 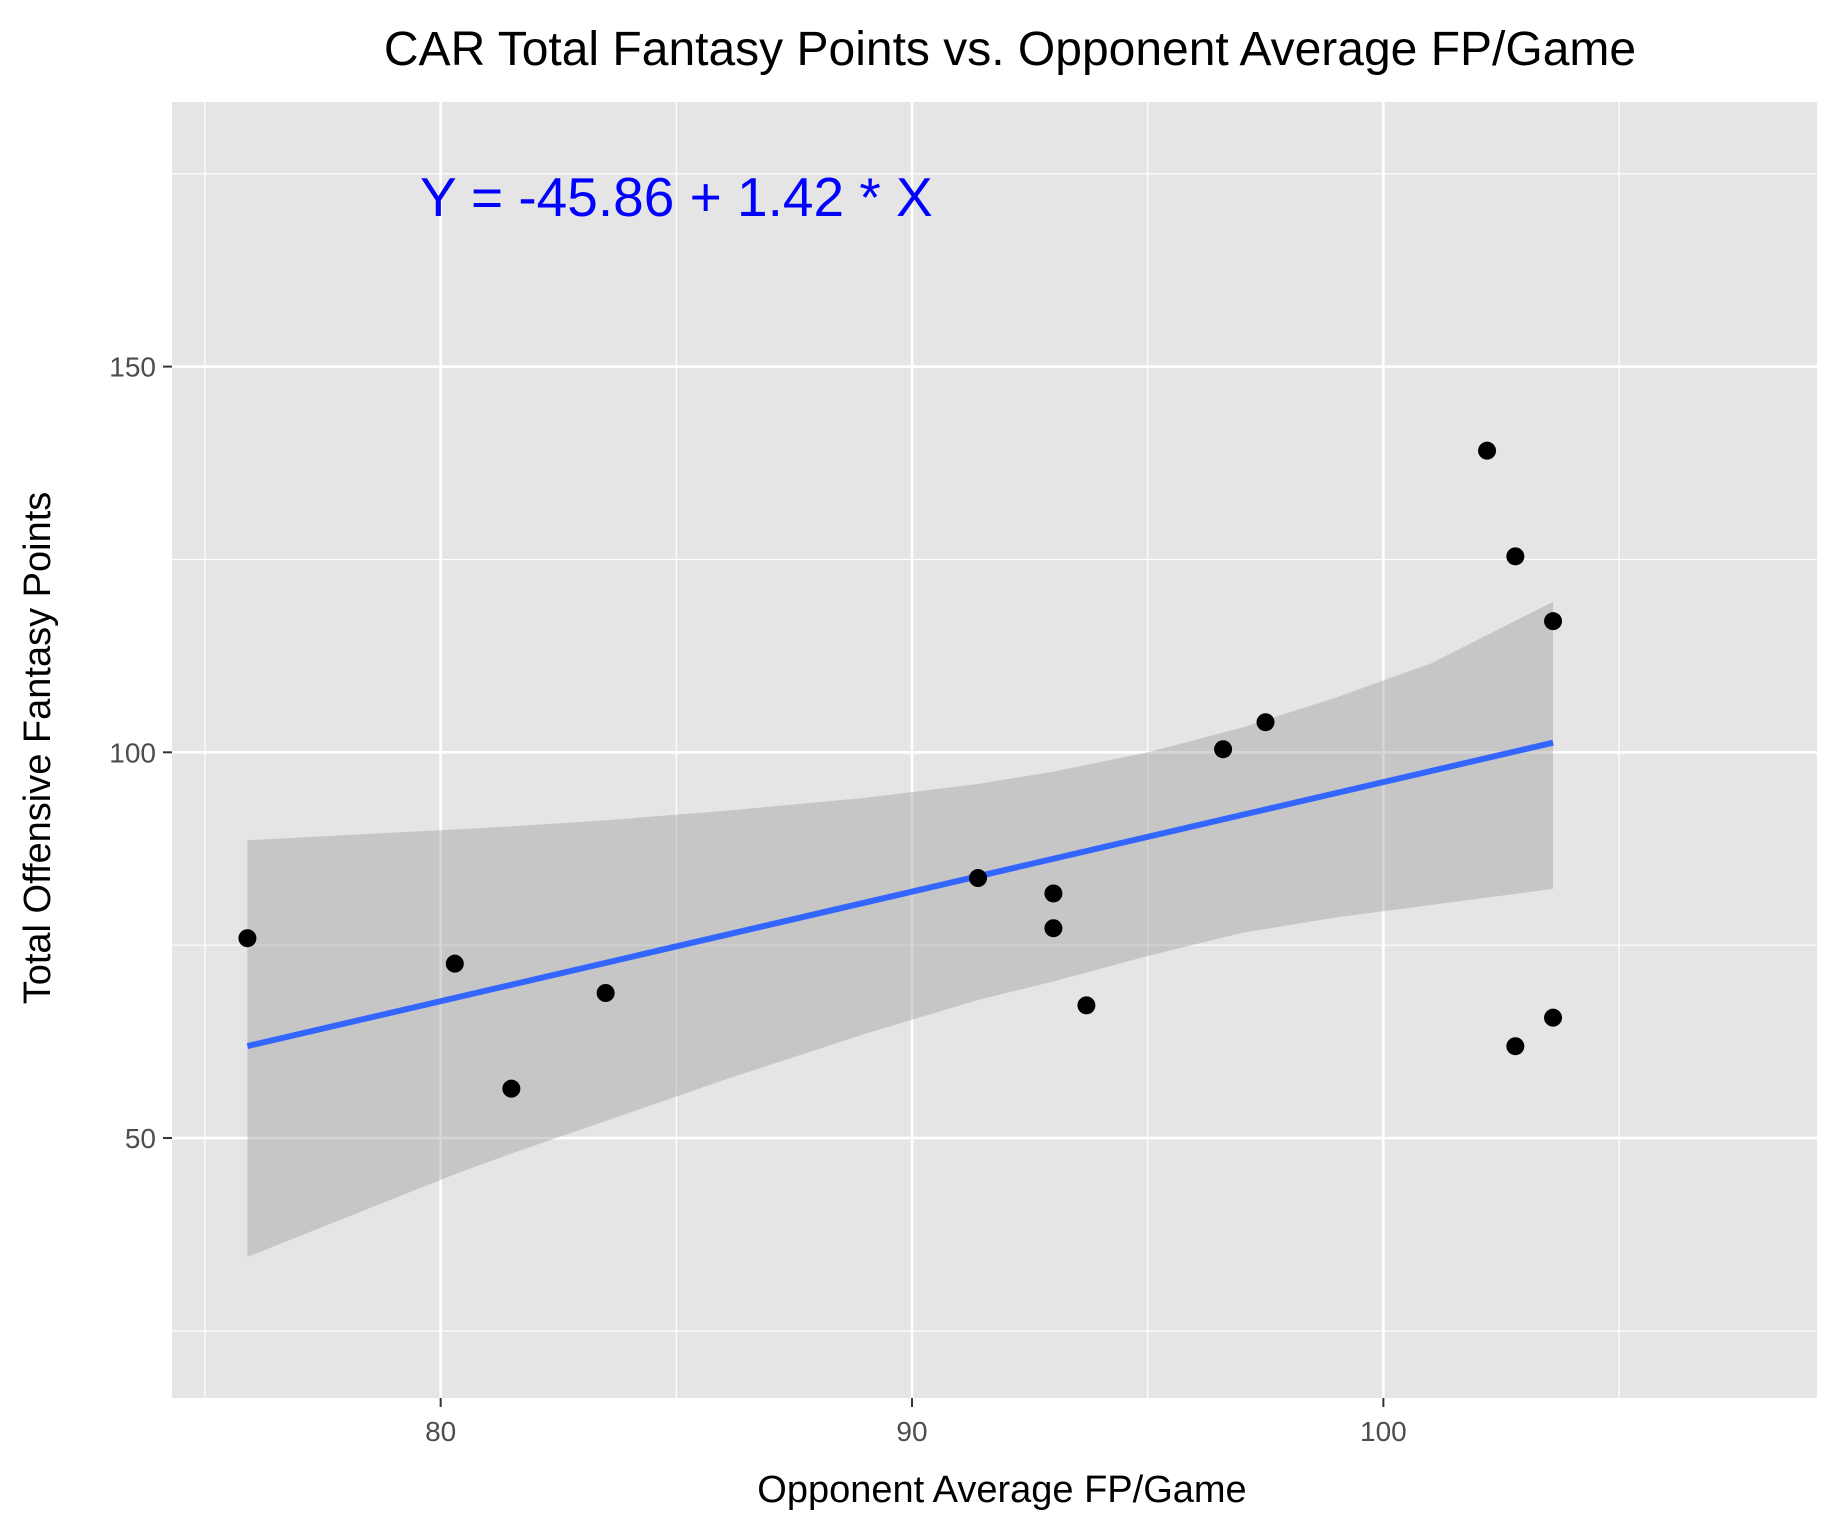 What do you see at coordinates (38, 748) in the screenshot?
I see `y-axis-title: Total Offensive Fantasy Points` at bounding box center [38, 748].